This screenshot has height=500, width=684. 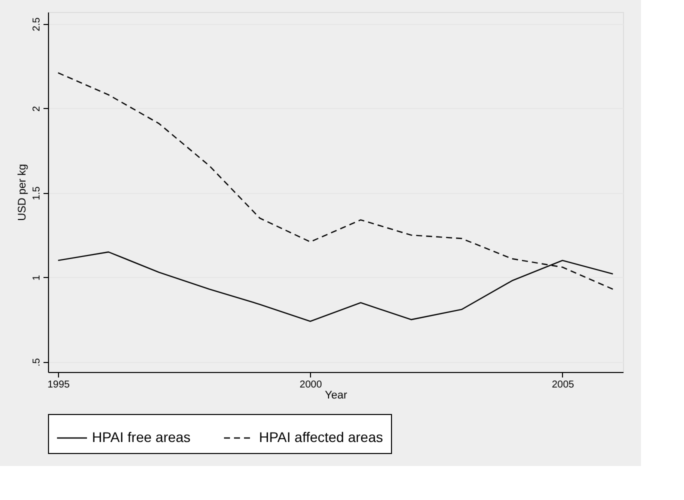 What do you see at coordinates (37, 24) in the screenshot?
I see `y-tick-label: 2.5` at bounding box center [37, 24].